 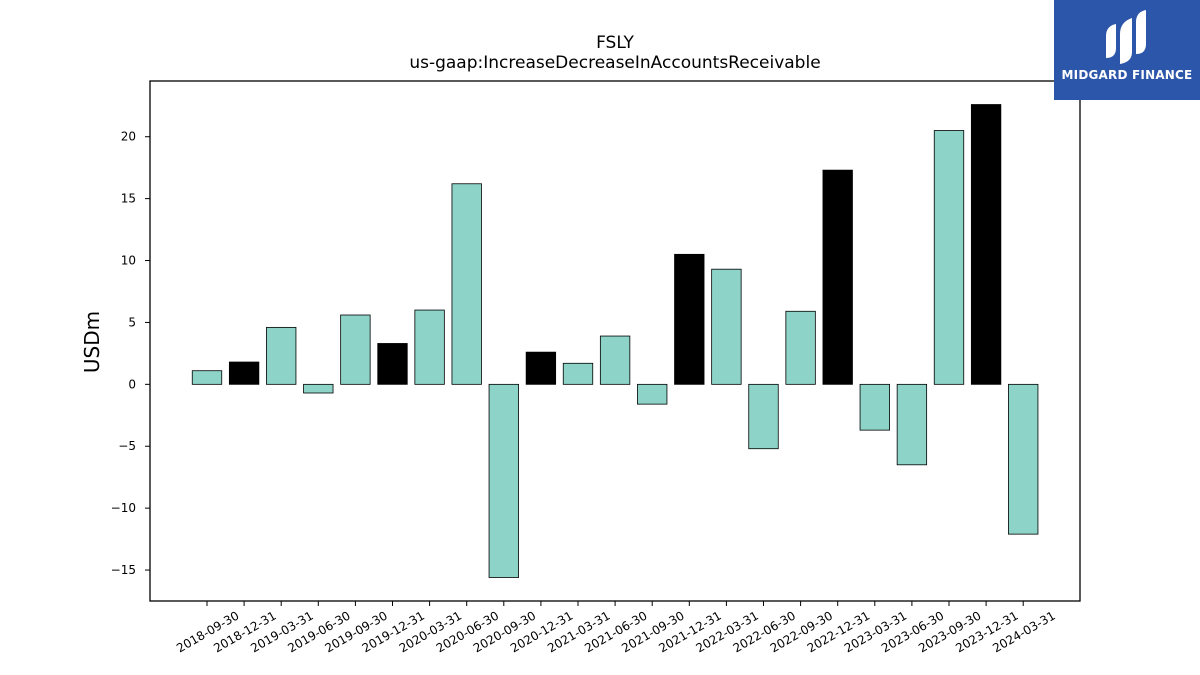 What do you see at coordinates (615, 43) in the screenshot?
I see `chart-title: FSLY` at bounding box center [615, 43].